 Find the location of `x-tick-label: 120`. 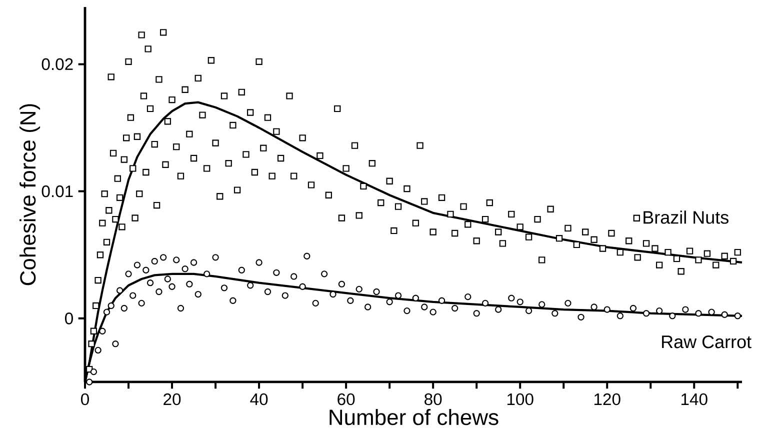

x-tick-label: 120 is located at coordinates (607, 399).